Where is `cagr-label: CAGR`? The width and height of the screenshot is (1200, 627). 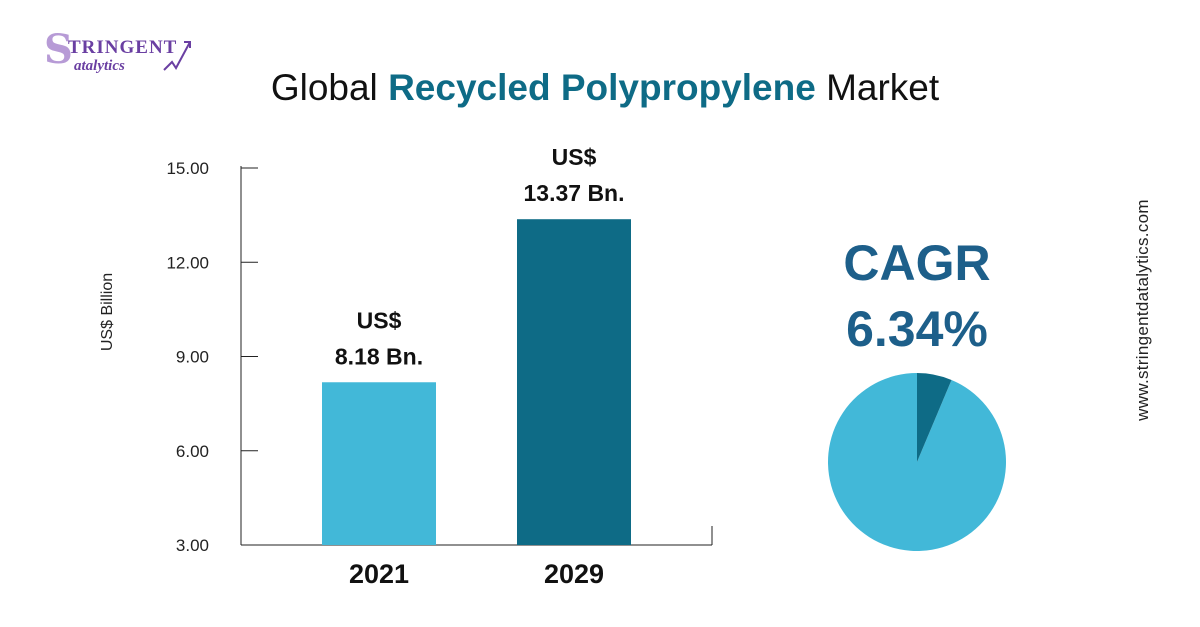
cagr-label: CAGR is located at coordinates (917, 263).